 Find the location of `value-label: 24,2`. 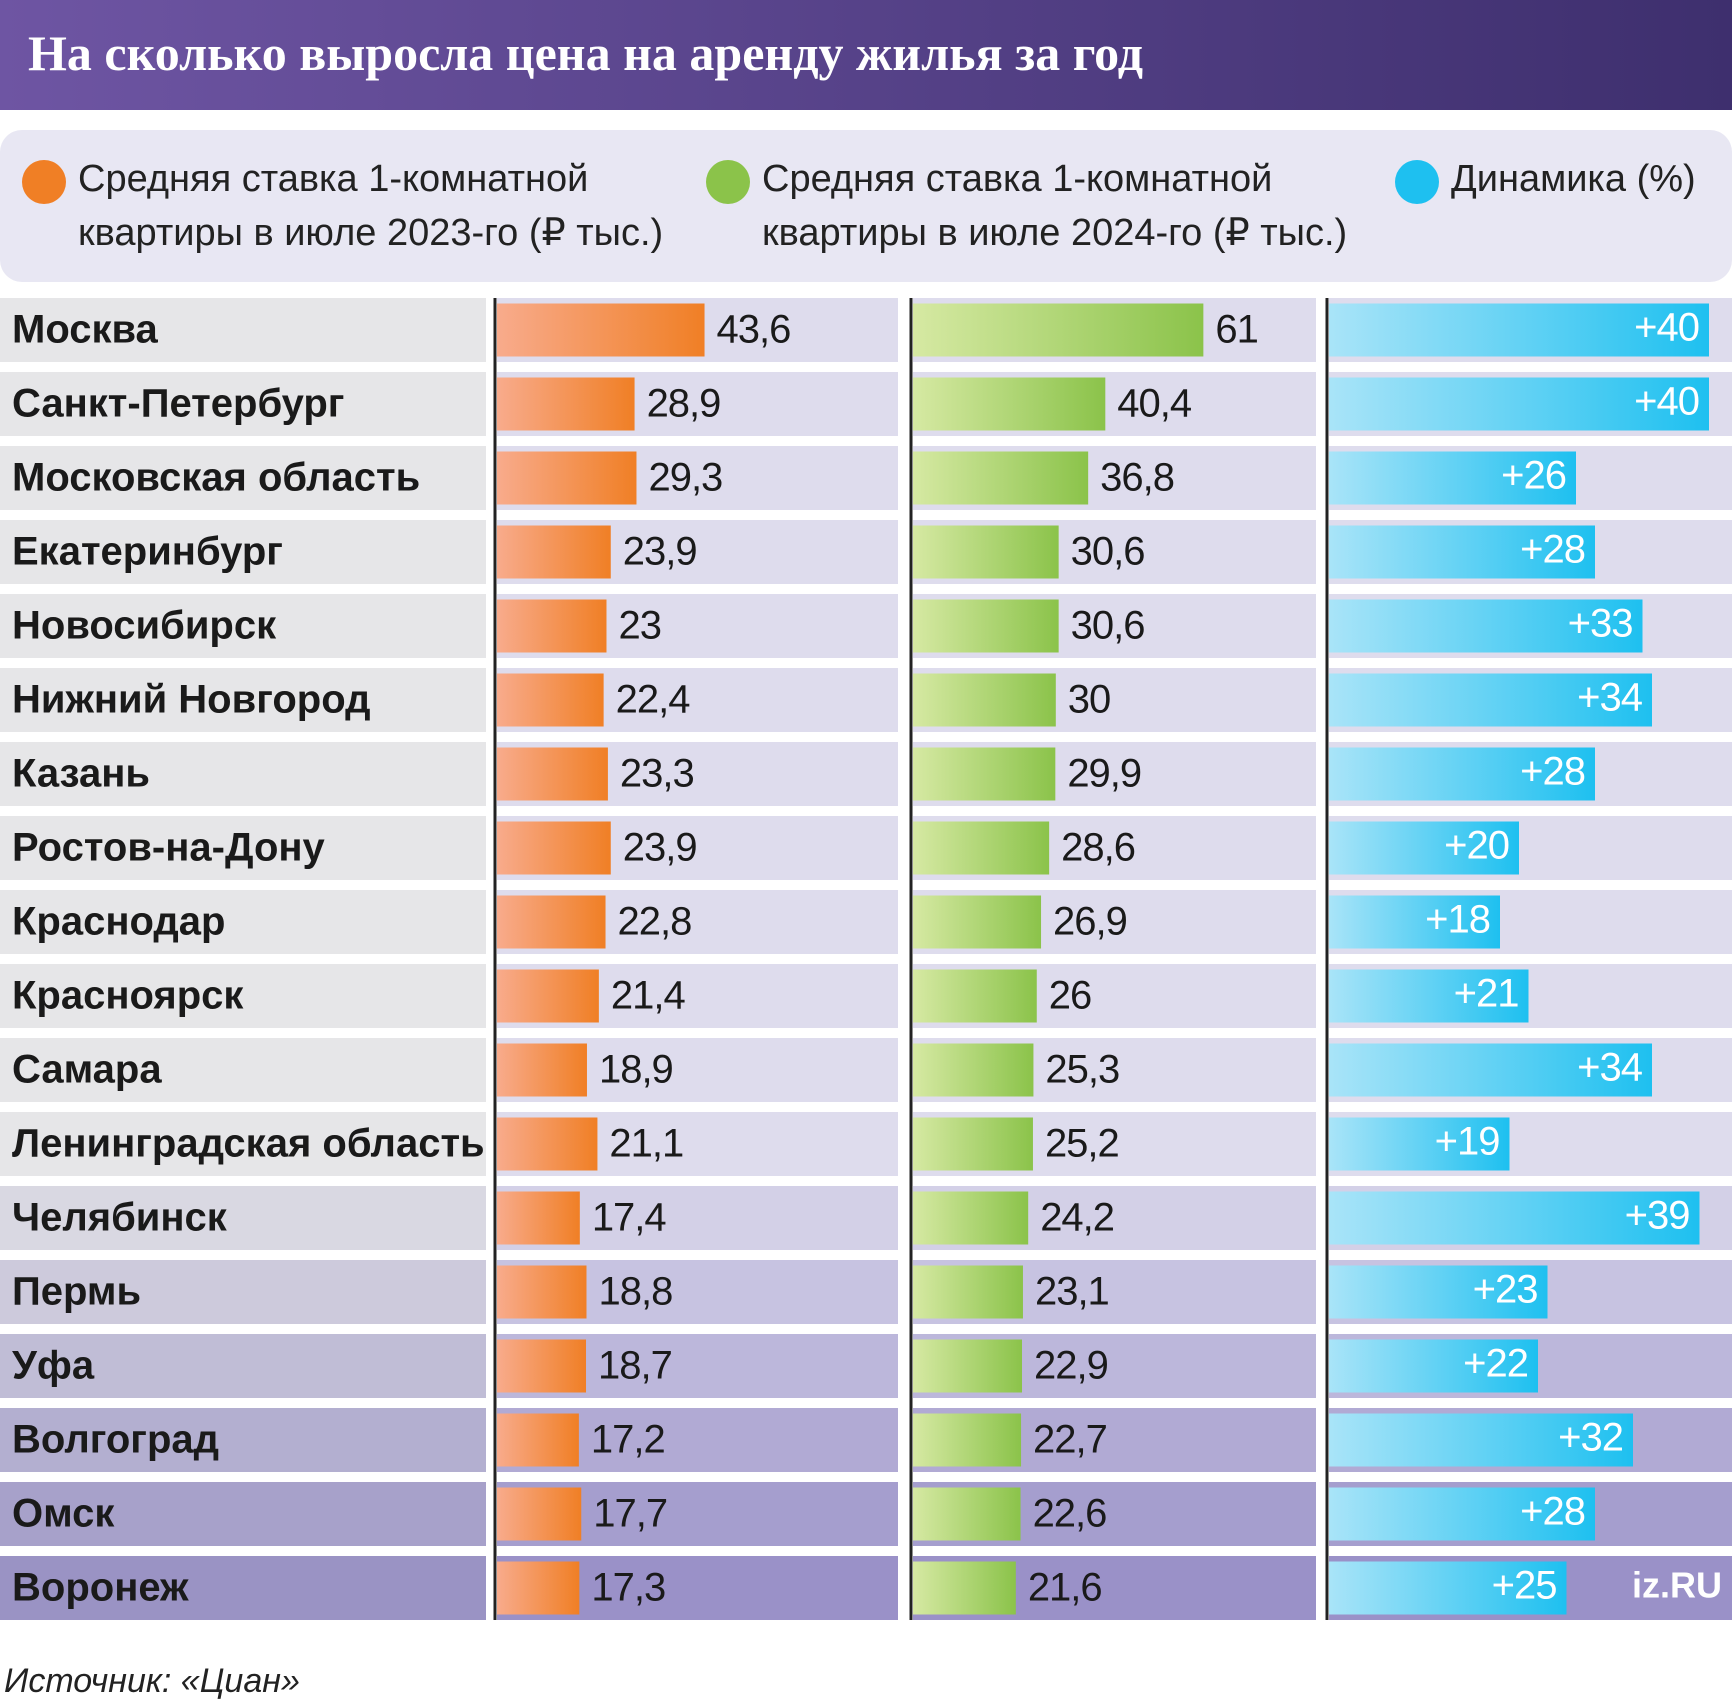

value-label: 24,2 is located at coordinates (1077, 1218).